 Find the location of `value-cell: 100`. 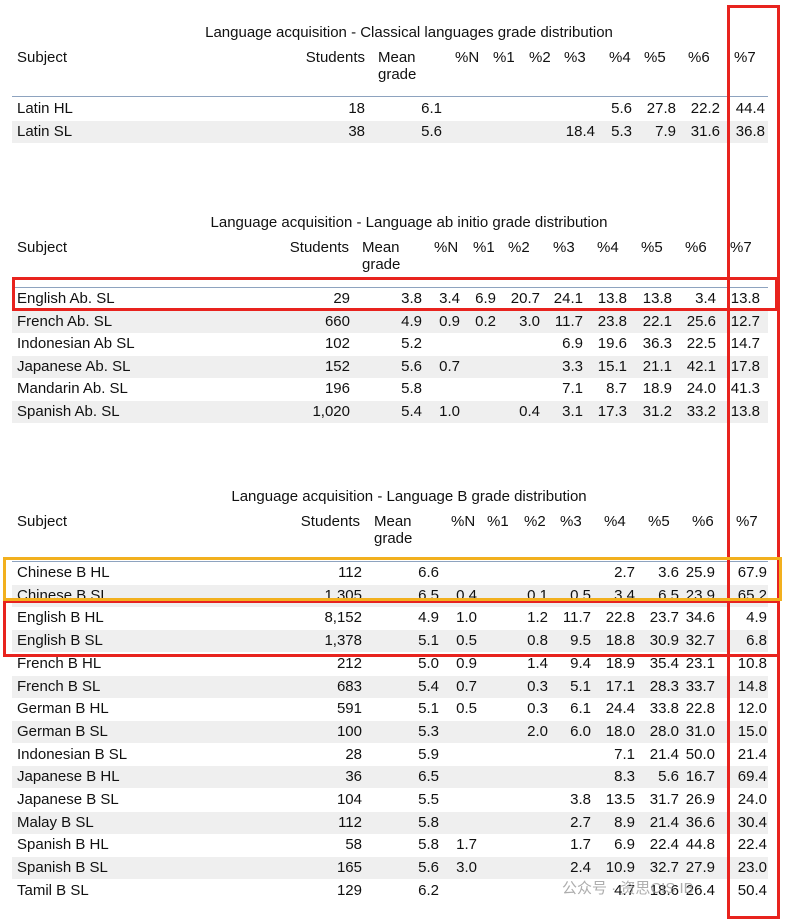

value-cell: 100 is located at coordinates (349, 731).